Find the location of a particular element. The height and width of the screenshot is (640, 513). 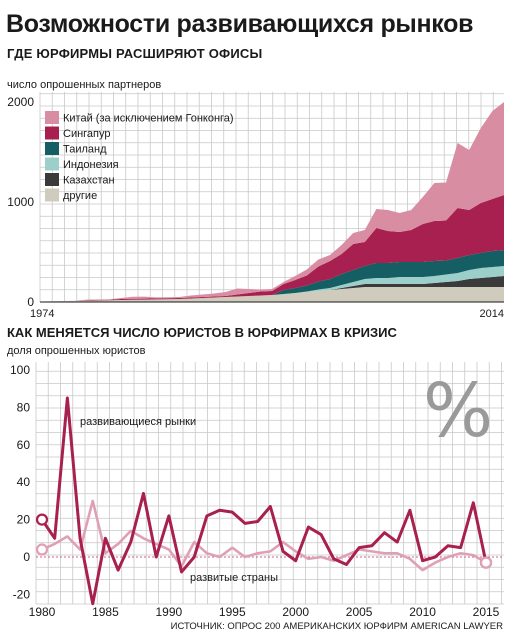

legend-label: Китай (за исключением Гонконга) is located at coordinates (148, 119).